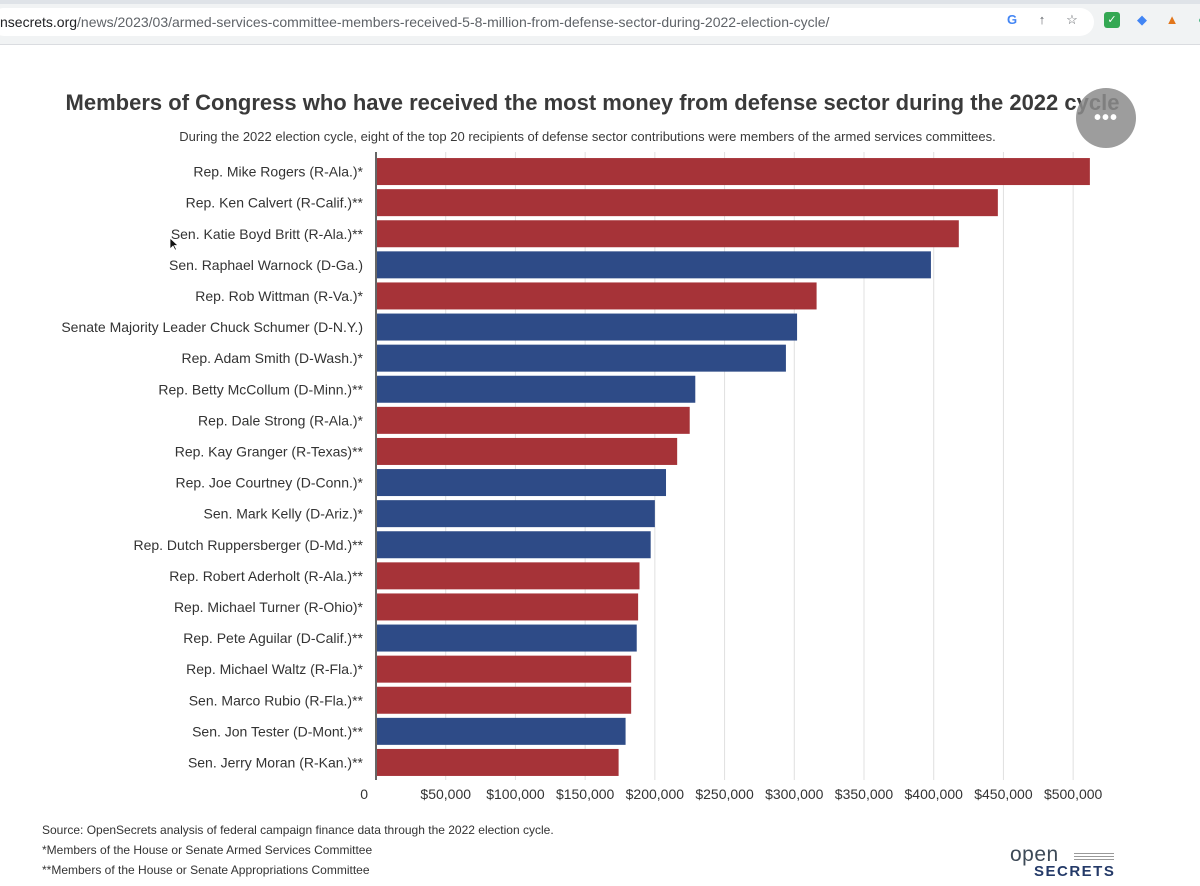  Describe the element at coordinates (272, 358) in the screenshot. I see `category-label: Rep. Adam Smith (D-Wash.)*` at that location.